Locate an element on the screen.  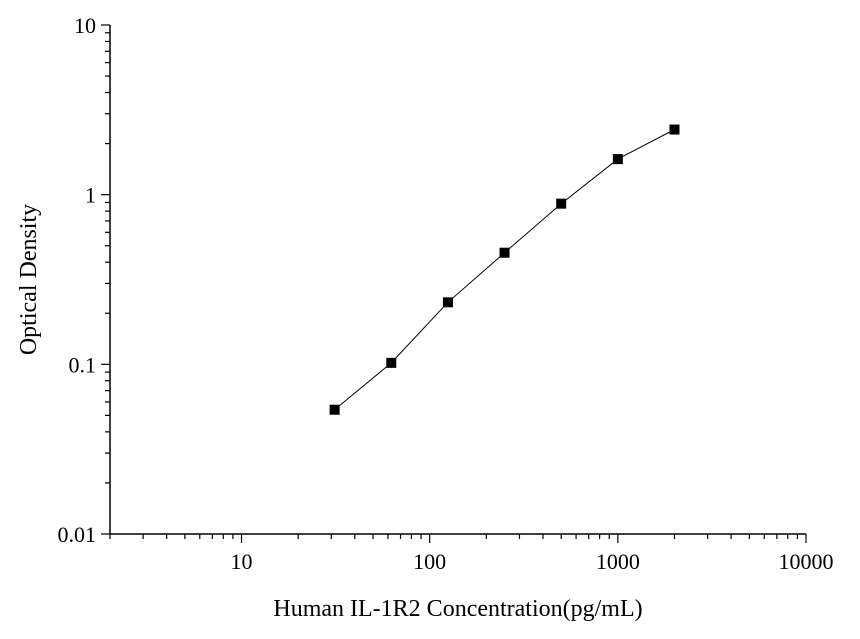
x-tick-label: 10 is located at coordinates (242, 561).